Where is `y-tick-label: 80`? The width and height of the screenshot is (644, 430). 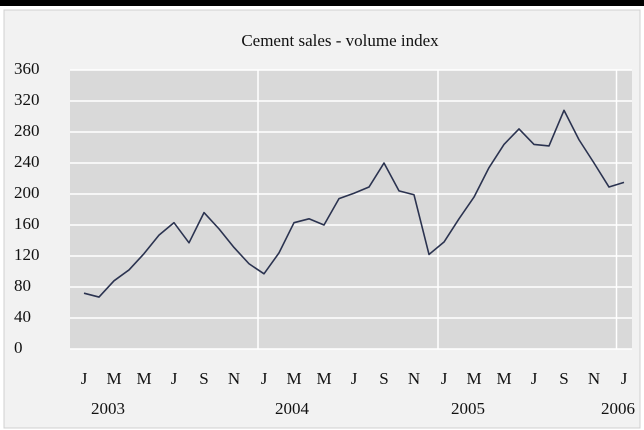
y-tick-label: 80 is located at coordinates (22, 285).